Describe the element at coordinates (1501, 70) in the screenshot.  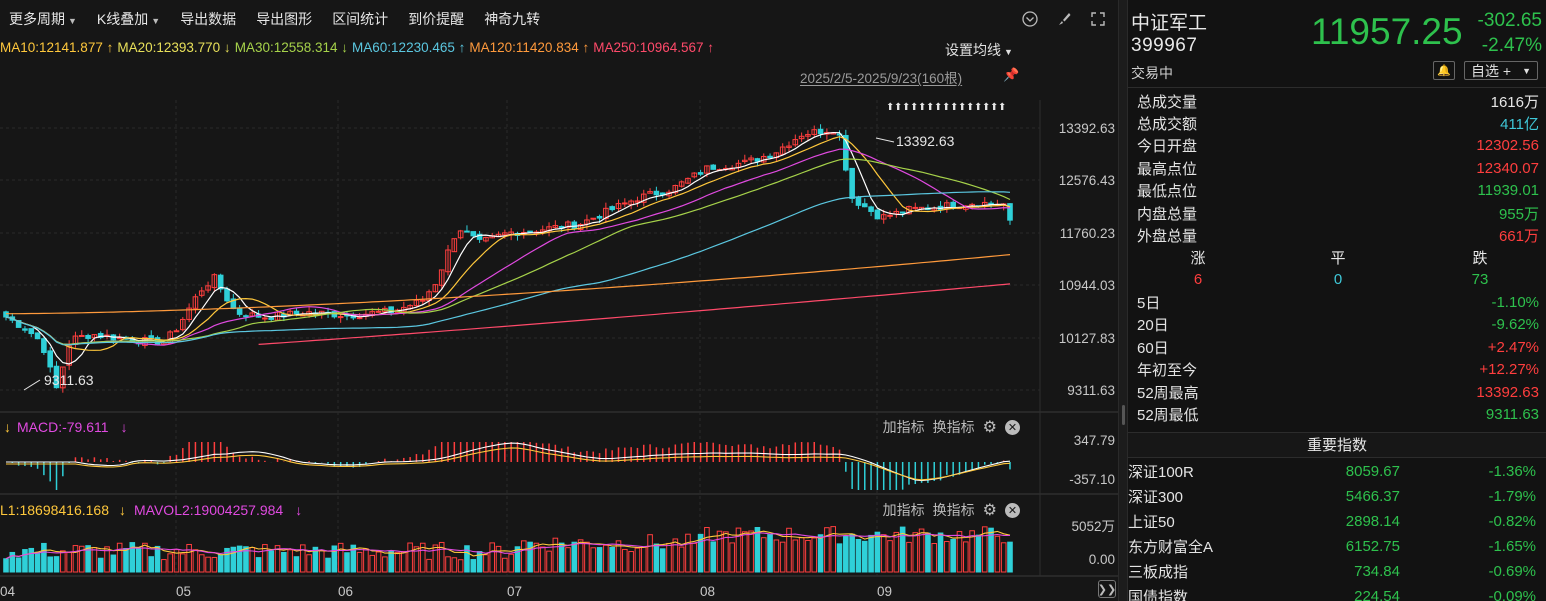
I see `add-watchlist-button: 自选 + ▼` at that location.